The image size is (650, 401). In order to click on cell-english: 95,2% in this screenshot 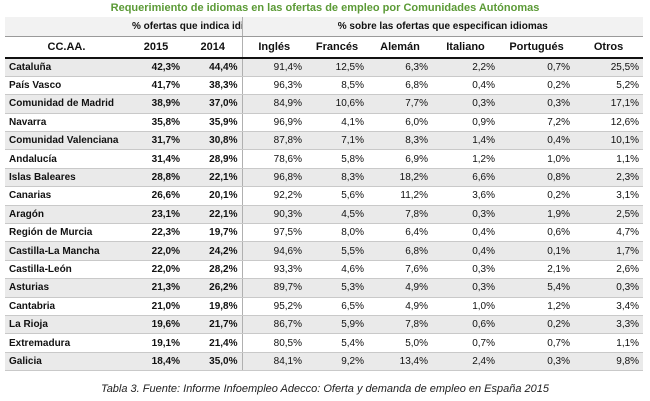, I will do `click(274, 306)`.